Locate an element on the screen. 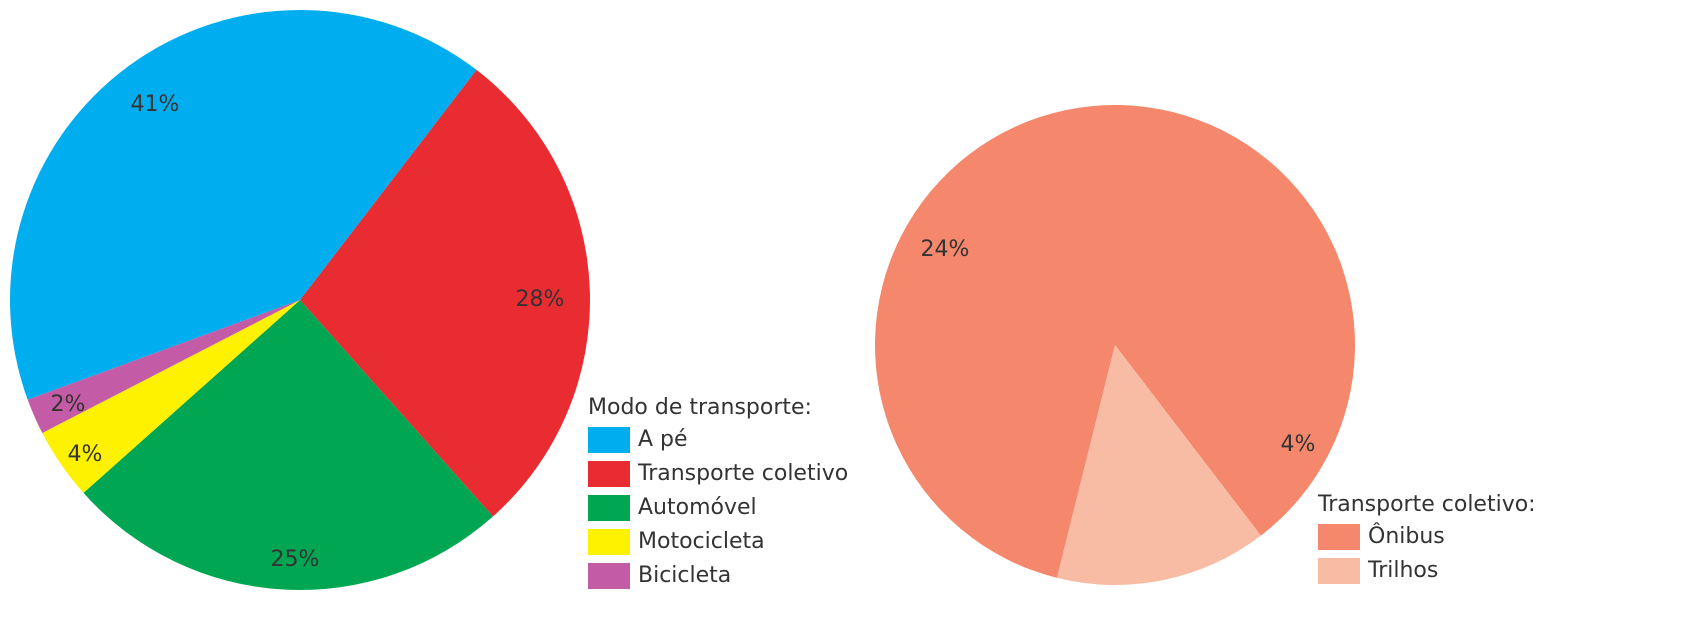 The width and height of the screenshot is (1702, 642). legend-label: Ônibus is located at coordinates (1406, 536).